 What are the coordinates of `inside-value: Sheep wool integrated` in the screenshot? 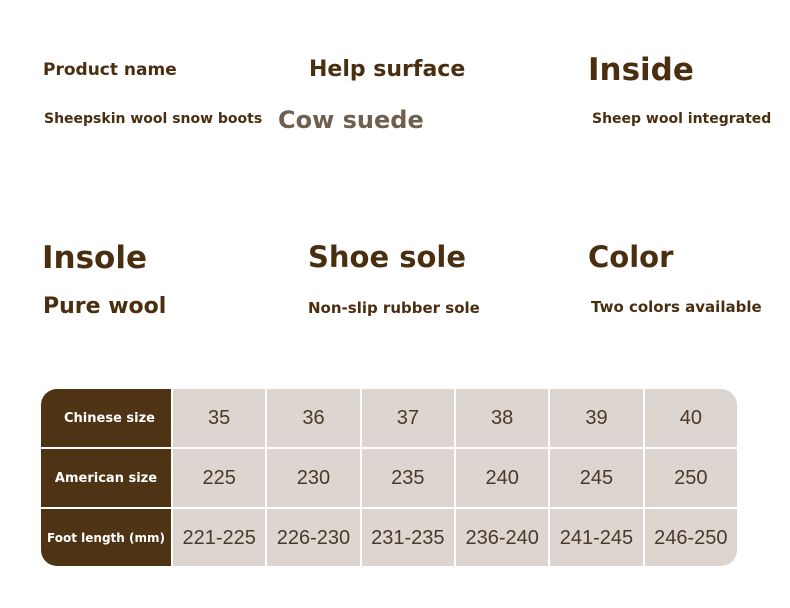 It's located at (682, 119).